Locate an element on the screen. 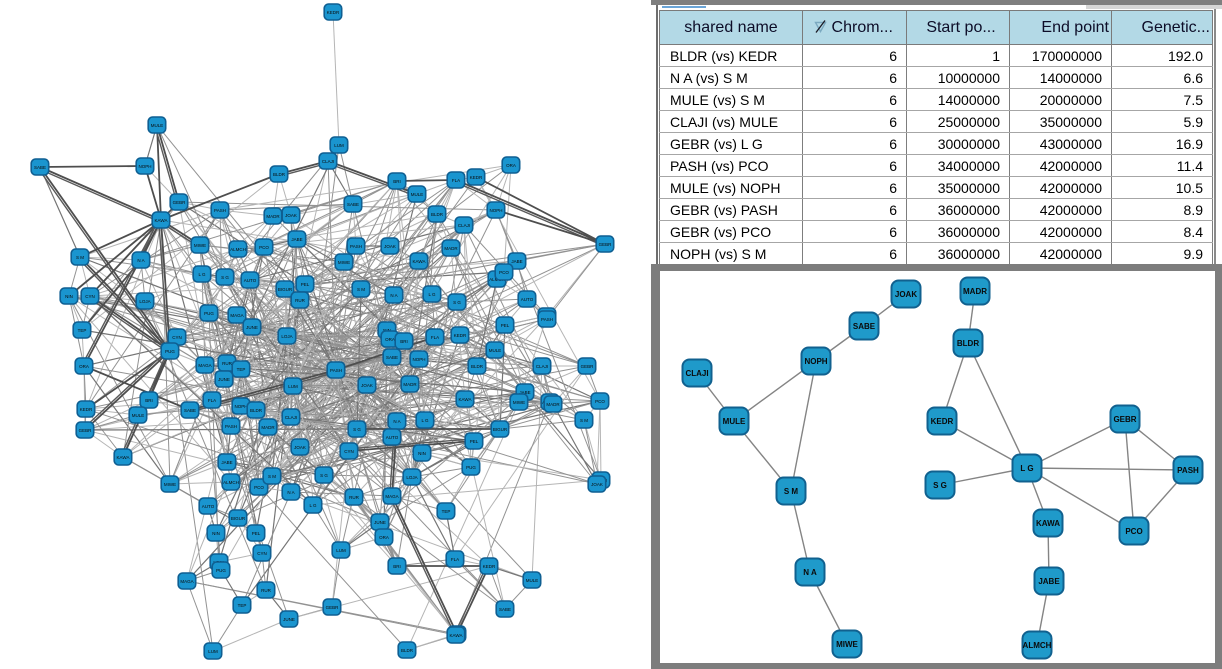 Image resolution: width=1222 pixels, height=669 pixels. svg-text: MAGA is located at coordinates (391, 496).